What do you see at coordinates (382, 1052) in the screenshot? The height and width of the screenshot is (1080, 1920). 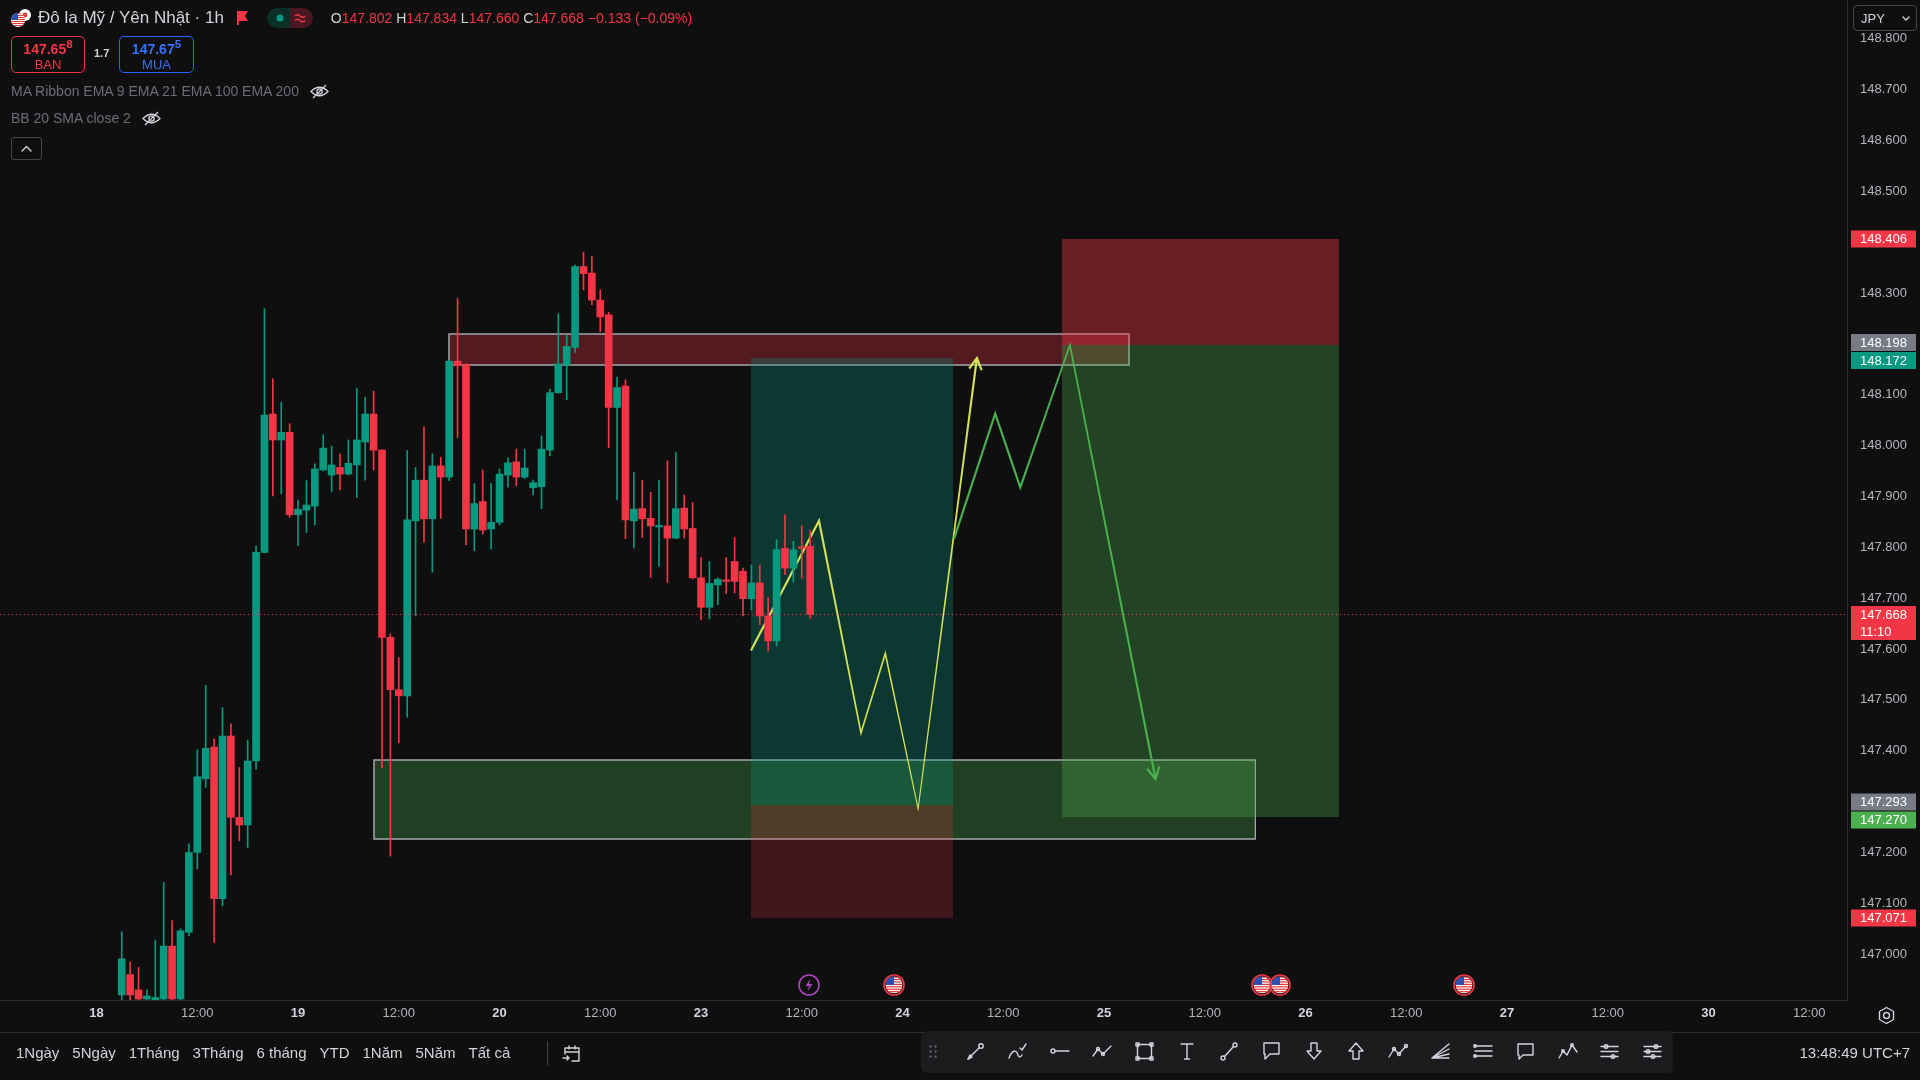 I see `text: 1Năm` at bounding box center [382, 1052].